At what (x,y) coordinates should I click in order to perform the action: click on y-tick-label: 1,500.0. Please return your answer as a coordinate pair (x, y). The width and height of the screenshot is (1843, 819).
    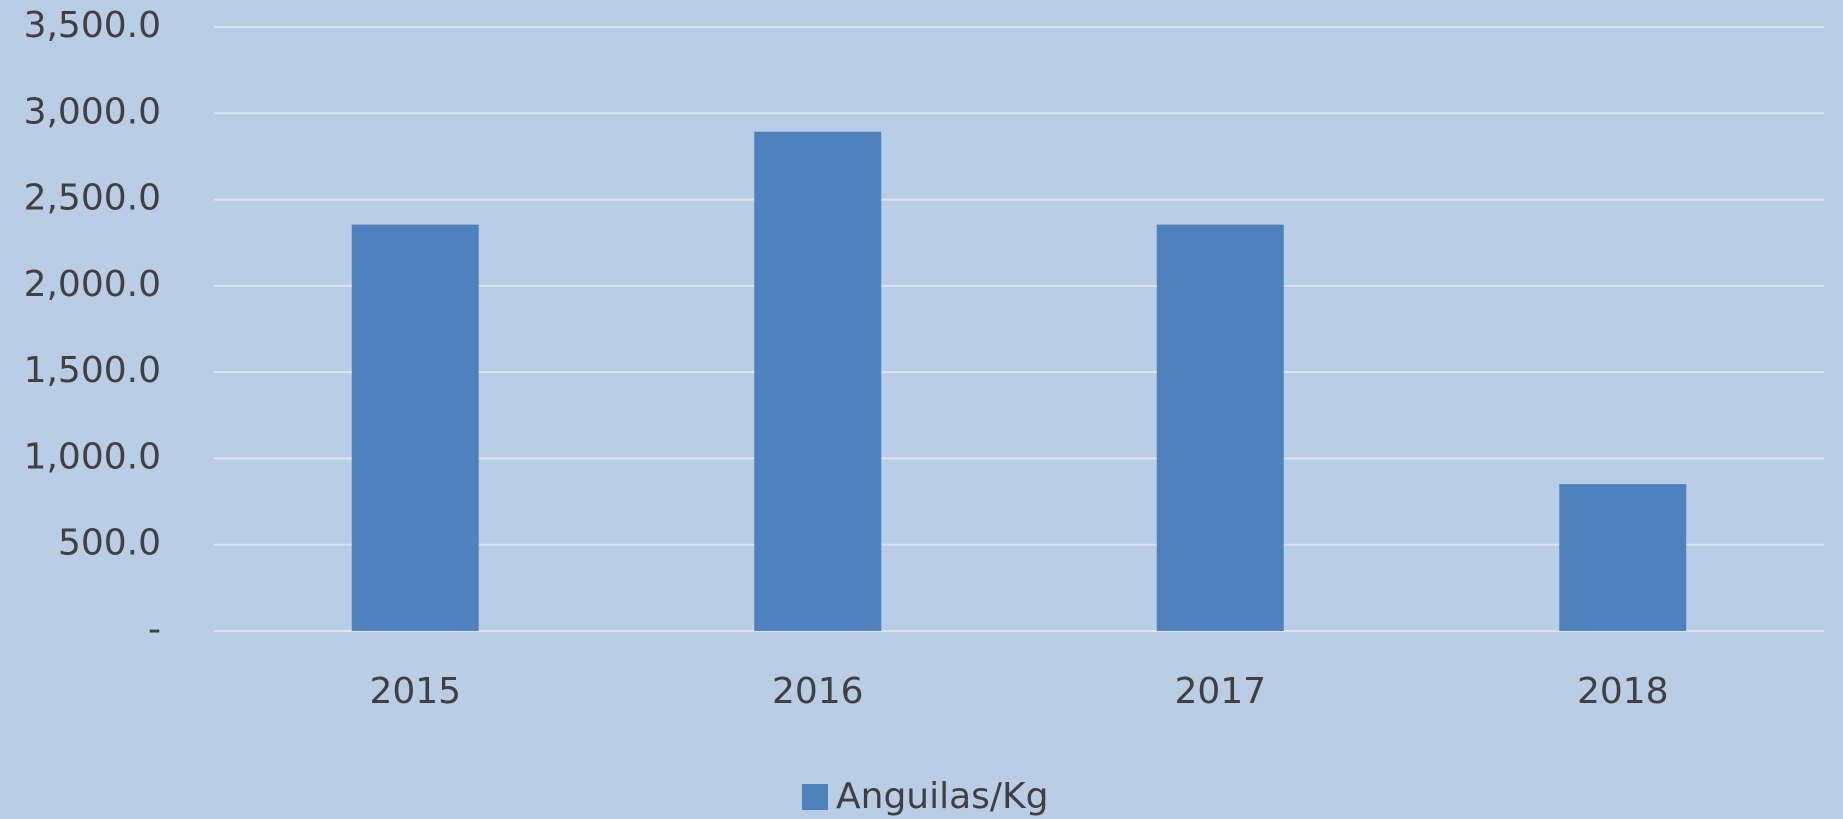
    Looking at the image, I should click on (92, 370).